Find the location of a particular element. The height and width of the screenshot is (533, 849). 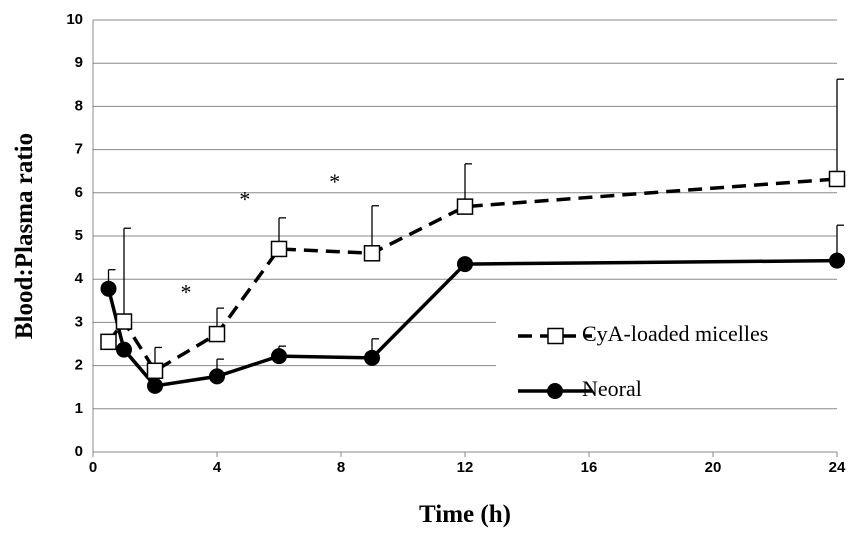

y-tick-label: 9 is located at coordinates (79, 62).